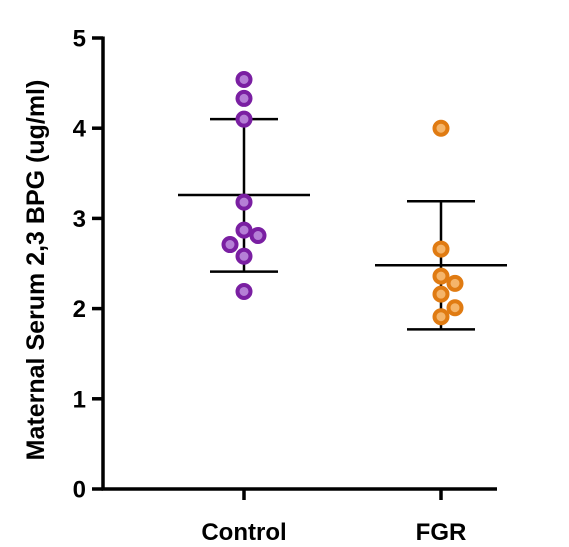 This screenshot has height=547, width=569. I want to click on x-category-label: Control, so click(243, 532).